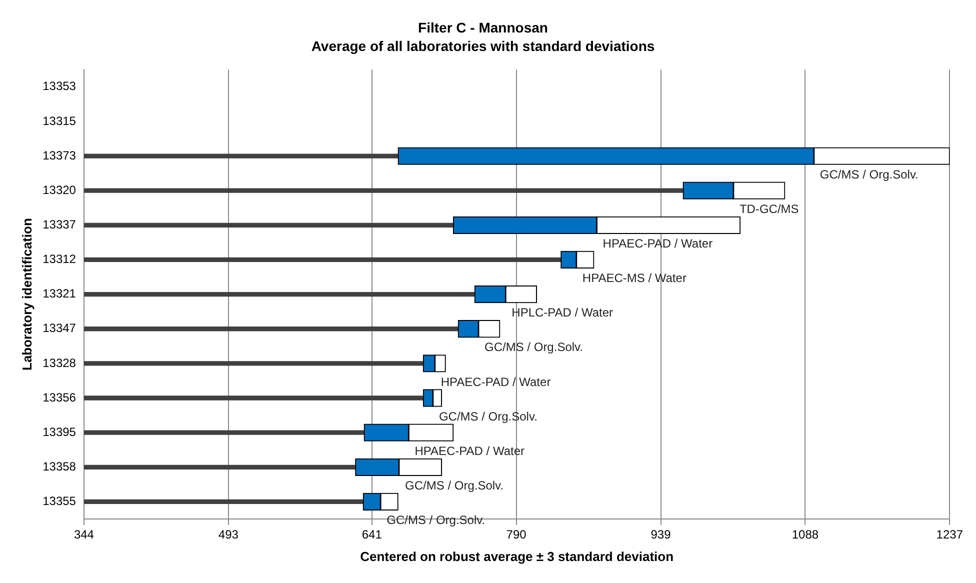 The image size is (976, 583). I want to click on y-tick-label: 13328, so click(59, 363).